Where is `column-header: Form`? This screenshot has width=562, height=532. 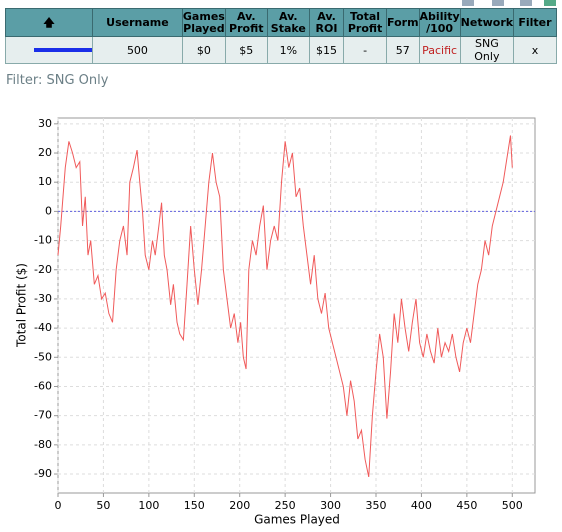
column-header: Form is located at coordinates (403, 22).